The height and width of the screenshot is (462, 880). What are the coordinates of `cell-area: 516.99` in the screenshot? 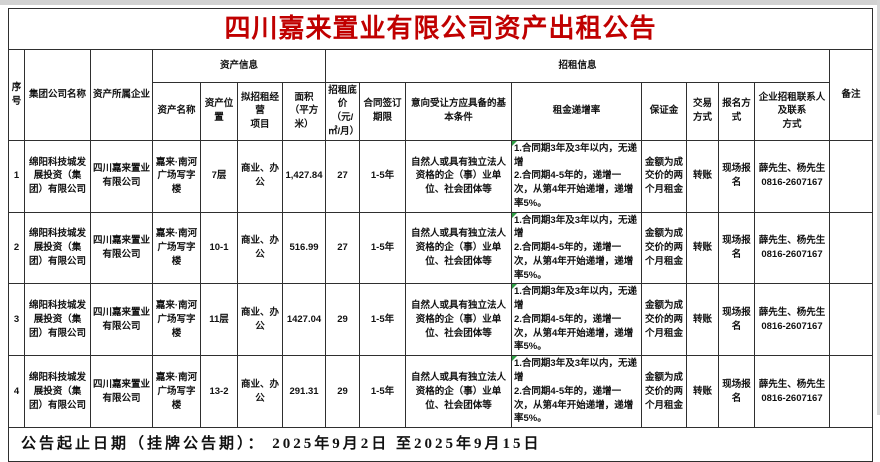 It's located at (304, 248).